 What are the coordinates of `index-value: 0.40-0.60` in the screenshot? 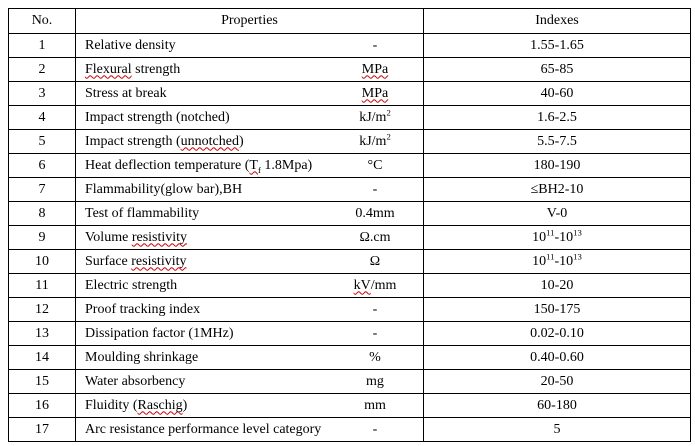 It's located at (557, 357).